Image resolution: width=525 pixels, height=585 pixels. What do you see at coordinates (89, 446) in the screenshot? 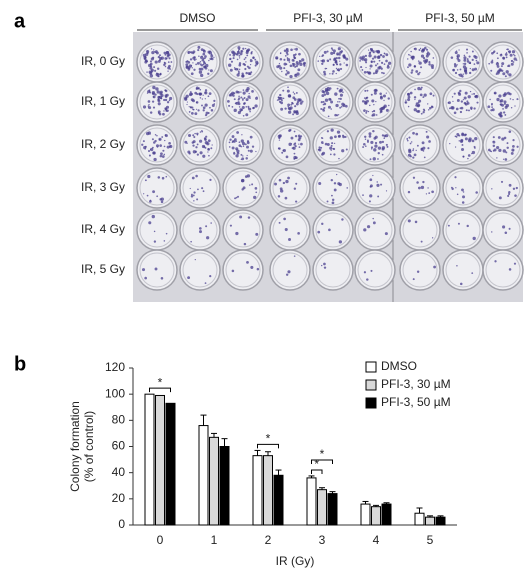
I see `y-axis-label: (% of control)` at bounding box center [89, 446].